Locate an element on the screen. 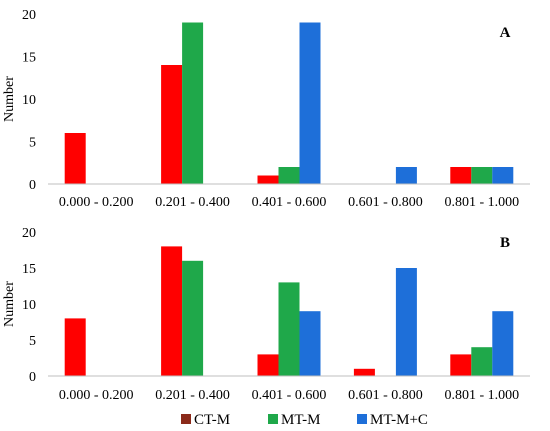 The width and height of the screenshot is (550, 431). legend-label: CT-M is located at coordinates (212, 420).